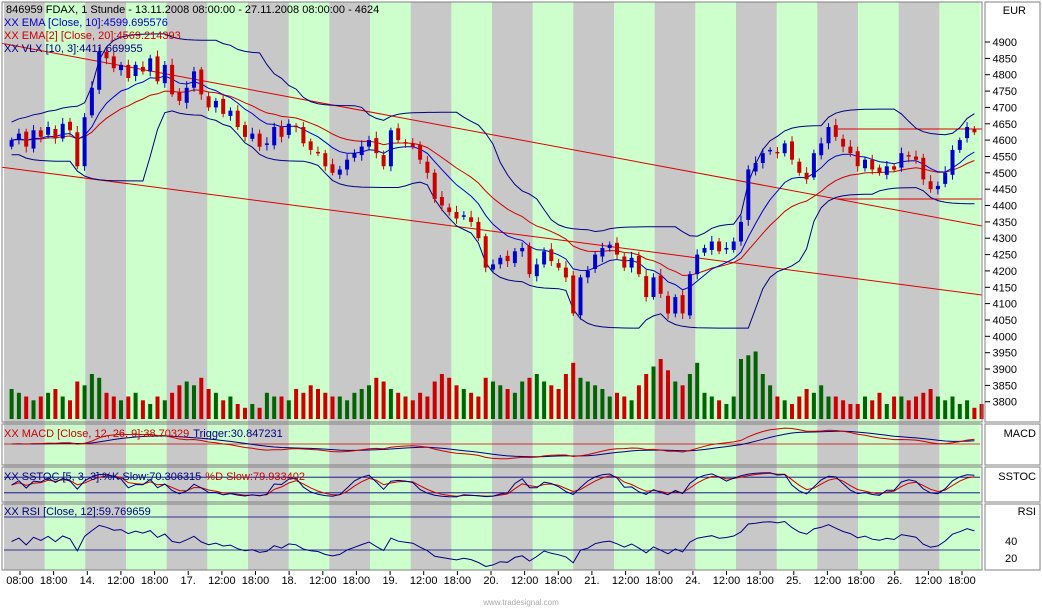 Image resolution: width=1042 pixels, height=611 pixels. Describe the element at coordinates (1005, 305) in the screenshot. I see `price-tick-label: 4100` at that location.